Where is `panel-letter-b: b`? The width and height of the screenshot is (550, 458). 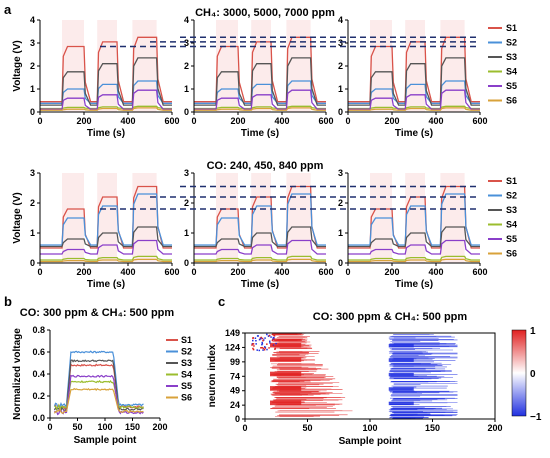
panel-letter-b: b is located at coordinates (8, 301).